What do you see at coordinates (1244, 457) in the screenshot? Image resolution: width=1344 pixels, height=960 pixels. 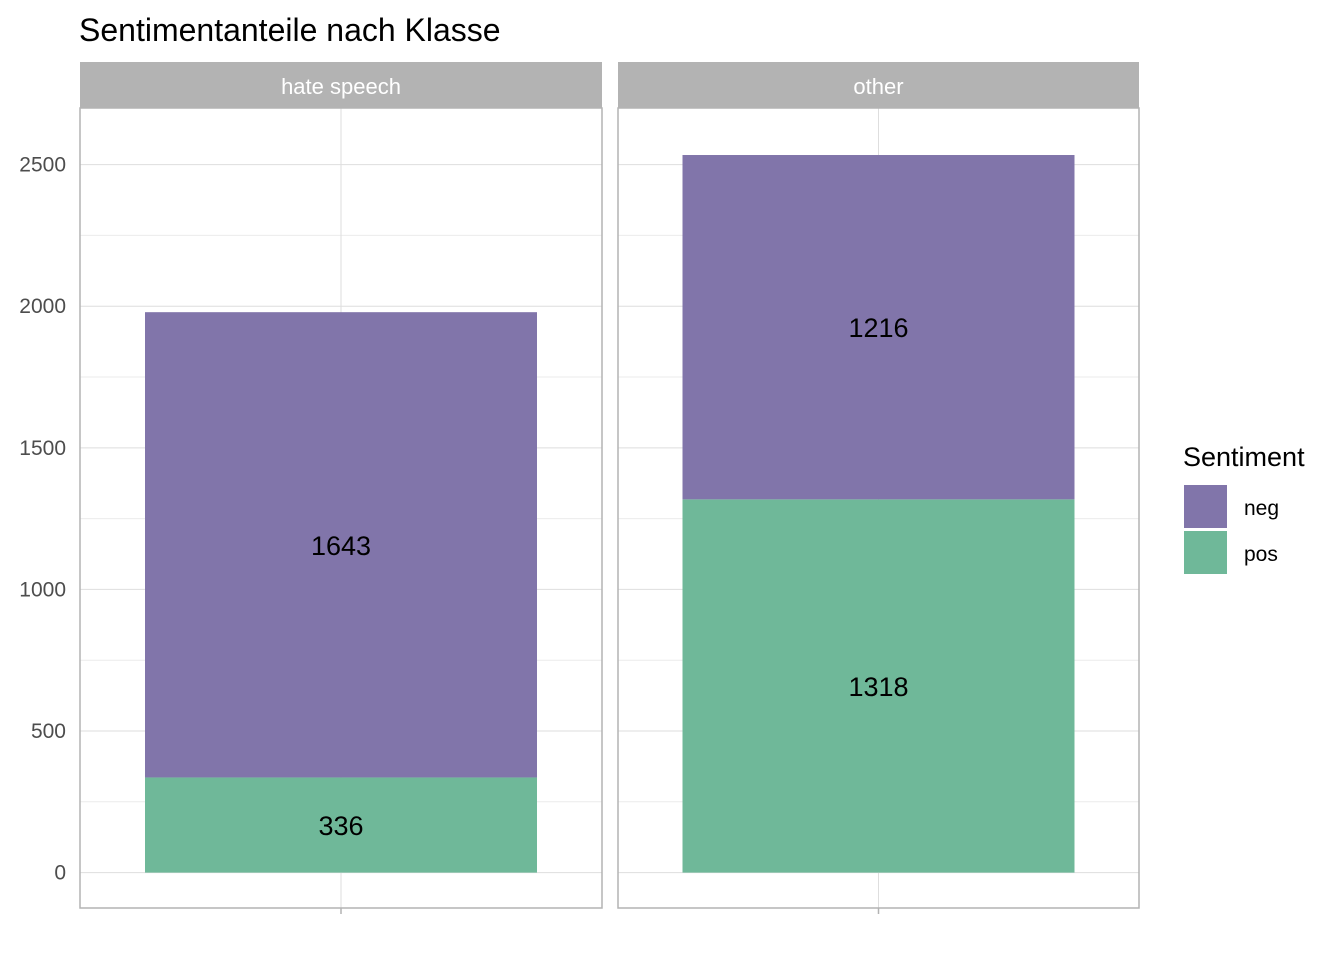 I see `legend-title: Sentiment` at bounding box center [1244, 457].